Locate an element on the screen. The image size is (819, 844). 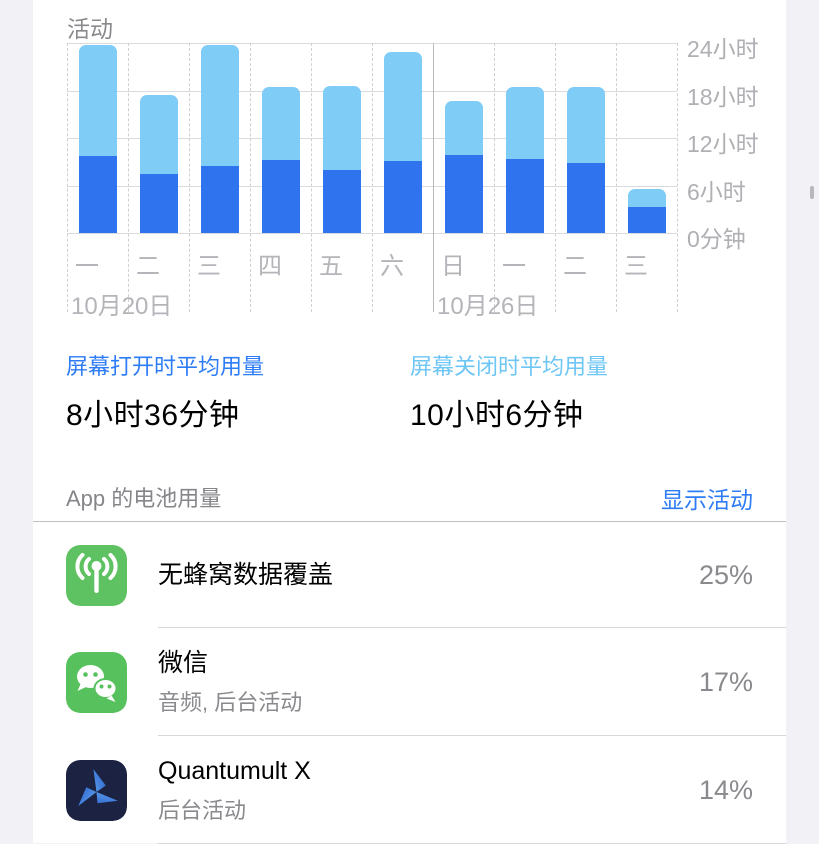
app-name: Quantumult X is located at coordinates (234, 770).